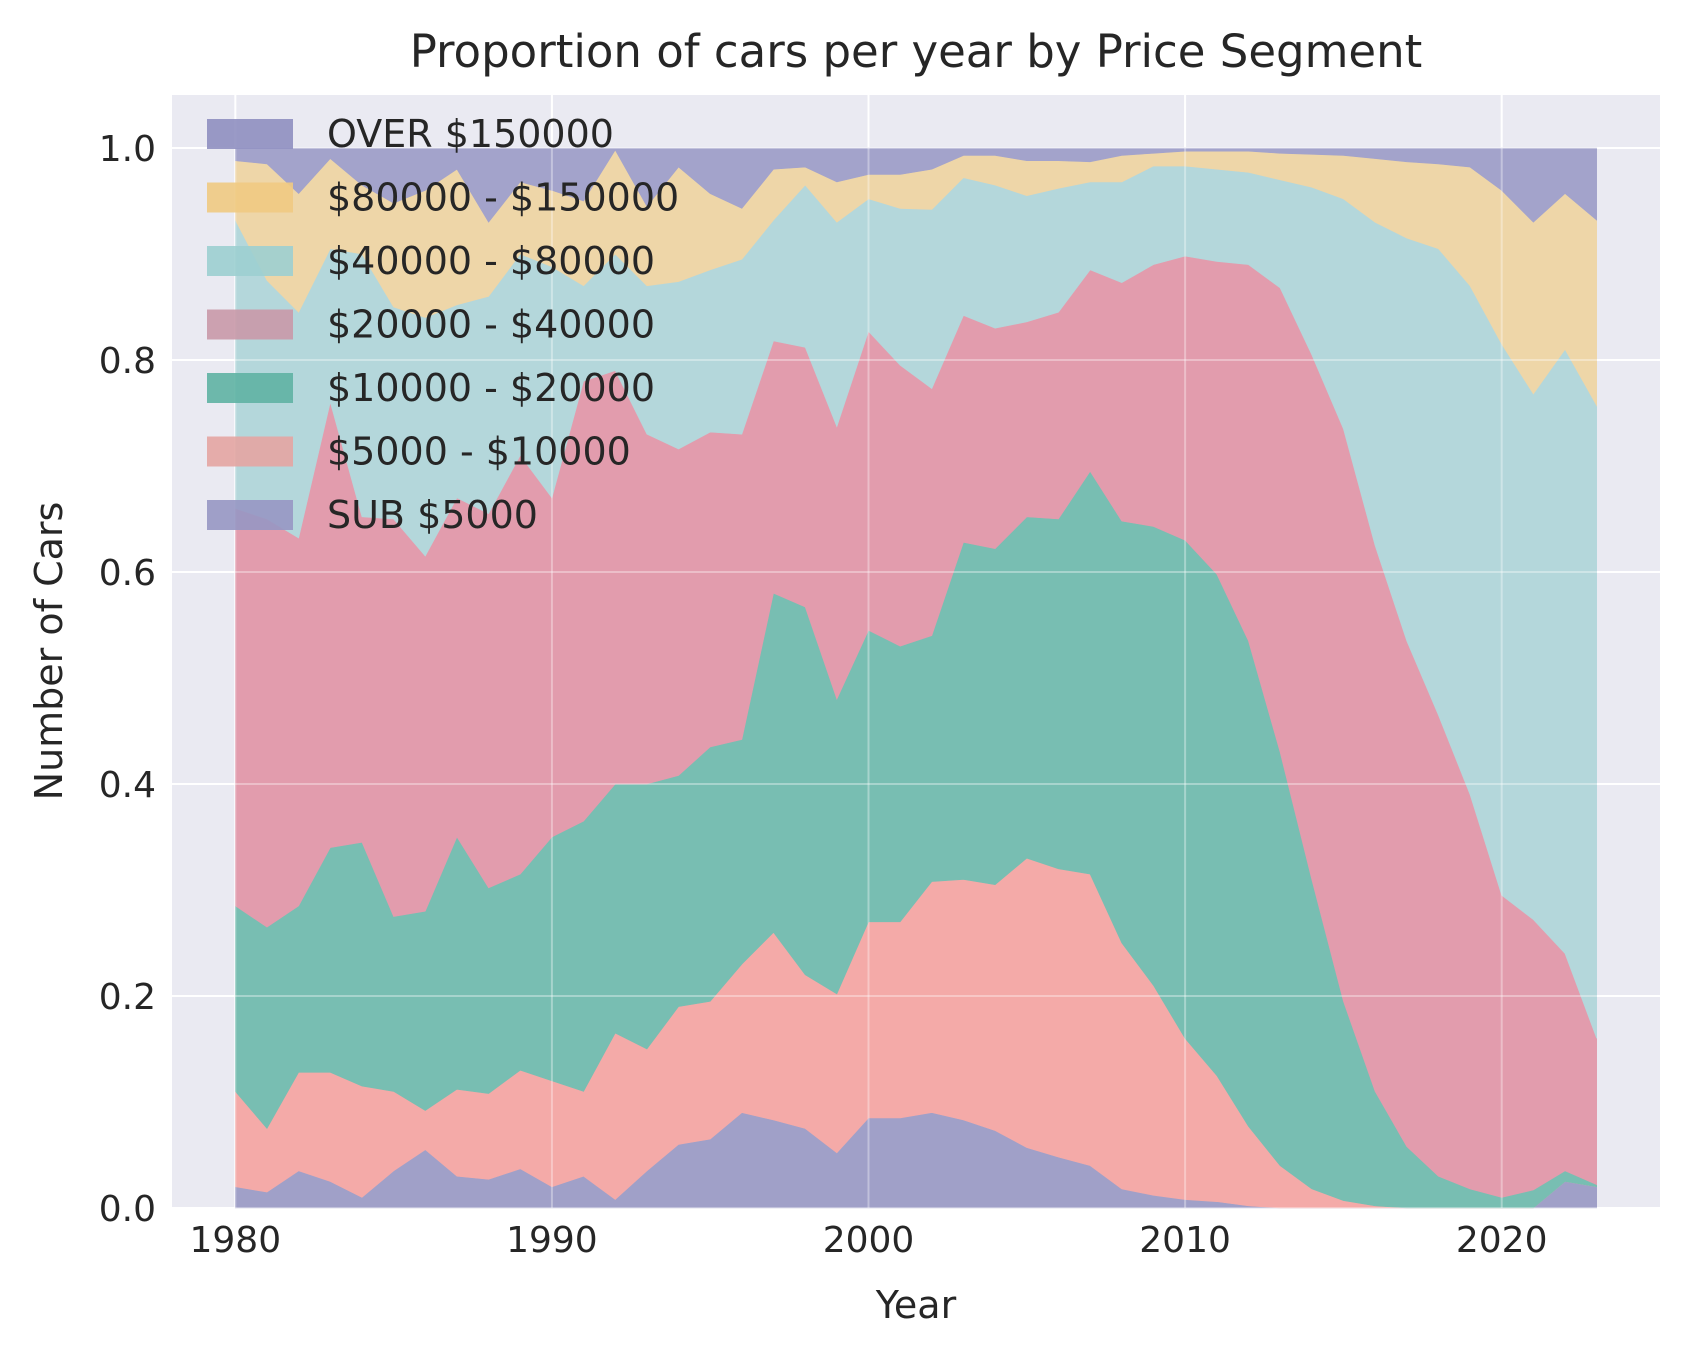 The image size is (1687, 1347). Describe the element at coordinates (491, 388) in the screenshot. I see `legend-label-10000-20000: $10000 - $20000` at that location.